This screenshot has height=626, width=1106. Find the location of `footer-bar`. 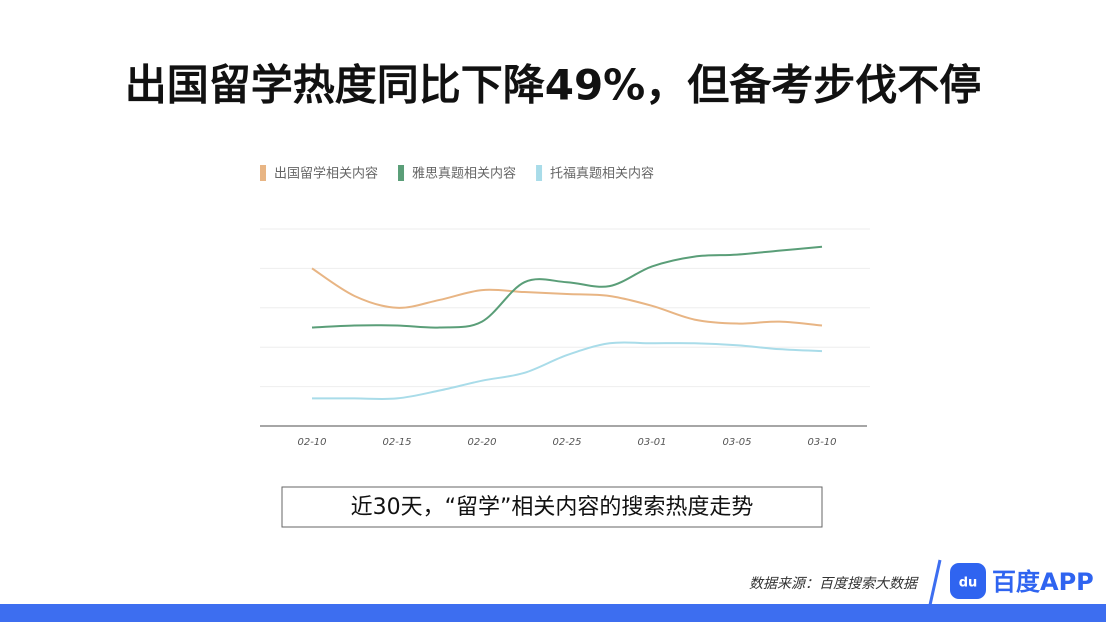

footer-bar is located at coordinates (553, 613).